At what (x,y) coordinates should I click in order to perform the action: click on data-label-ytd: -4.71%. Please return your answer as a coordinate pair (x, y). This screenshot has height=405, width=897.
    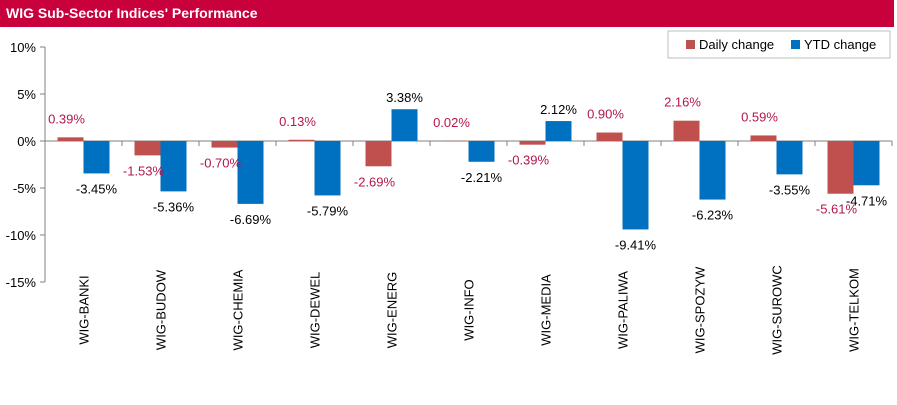
    Looking at the image, I should click on (867, 200).